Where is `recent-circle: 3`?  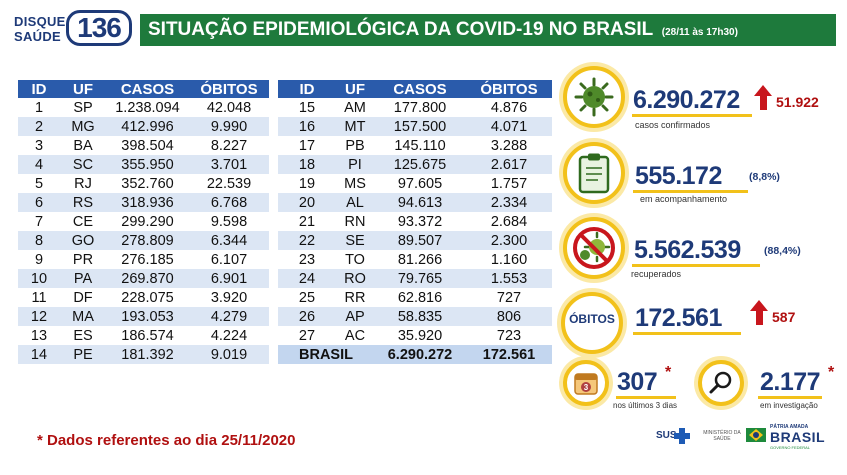 recent-circle: 3 is located at coordinates (586, 383).